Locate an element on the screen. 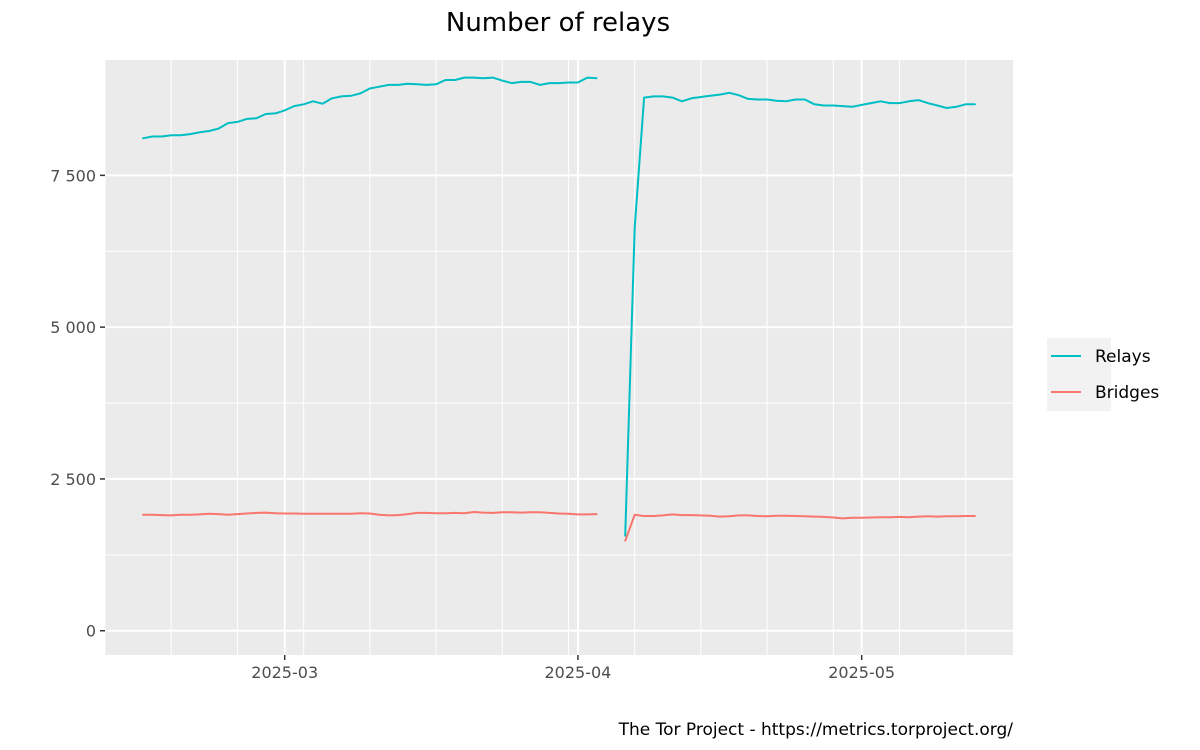 The height and width of the screenshot is (750, 1200). y-tick-label: 2 500 is located at coordinates (73, 479).